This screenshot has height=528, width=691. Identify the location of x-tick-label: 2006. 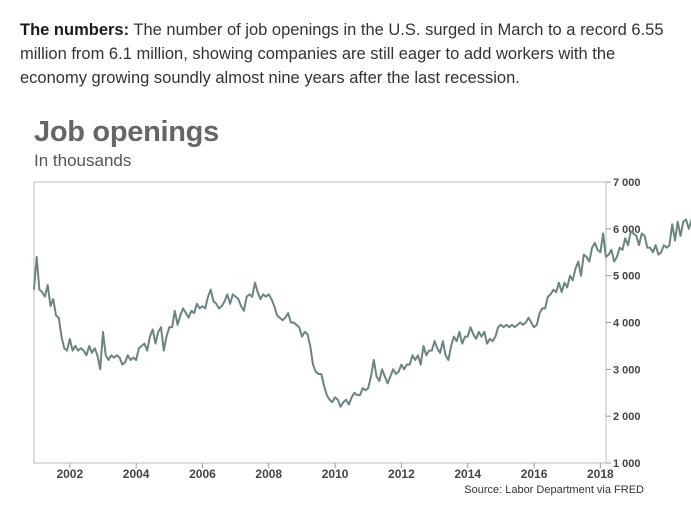
(202, 474).